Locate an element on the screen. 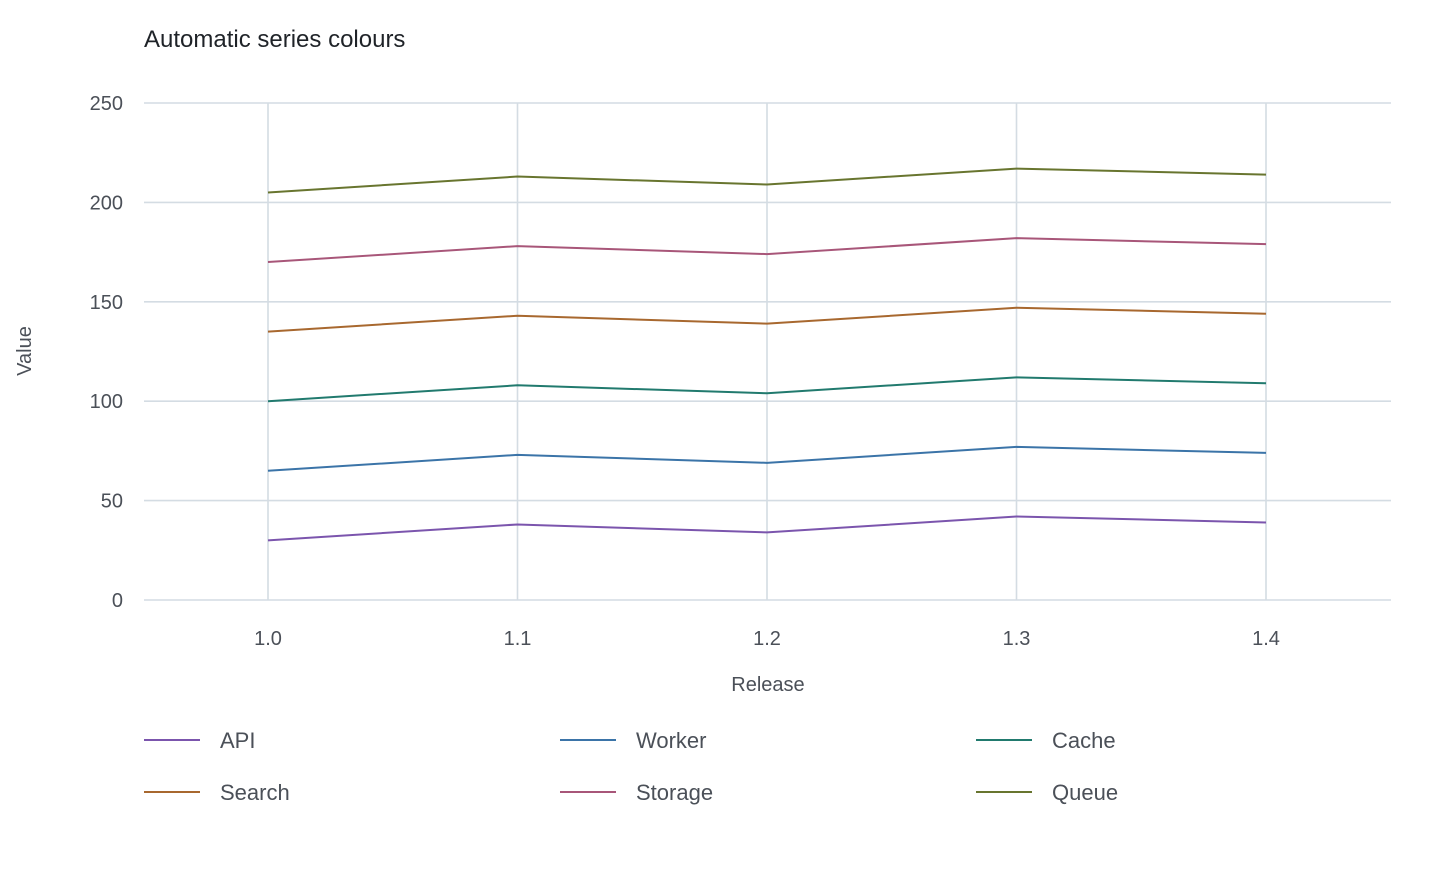 The width and height of the screenshot is (1440, 872). series-line-queue is located at coordinates (767, 180).